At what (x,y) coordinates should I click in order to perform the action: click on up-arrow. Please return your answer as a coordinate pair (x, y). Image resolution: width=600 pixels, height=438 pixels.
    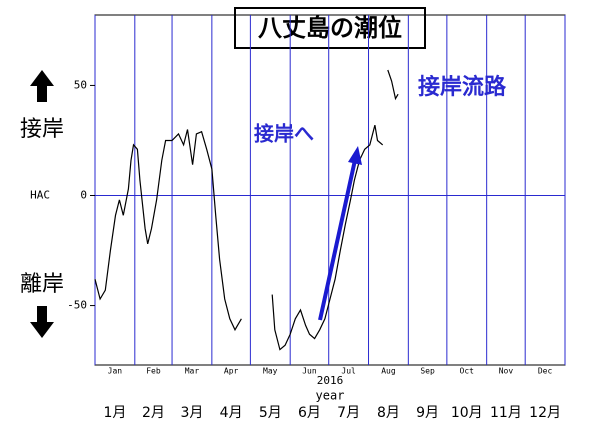
    Looking at the image, I should click on (42, 86).